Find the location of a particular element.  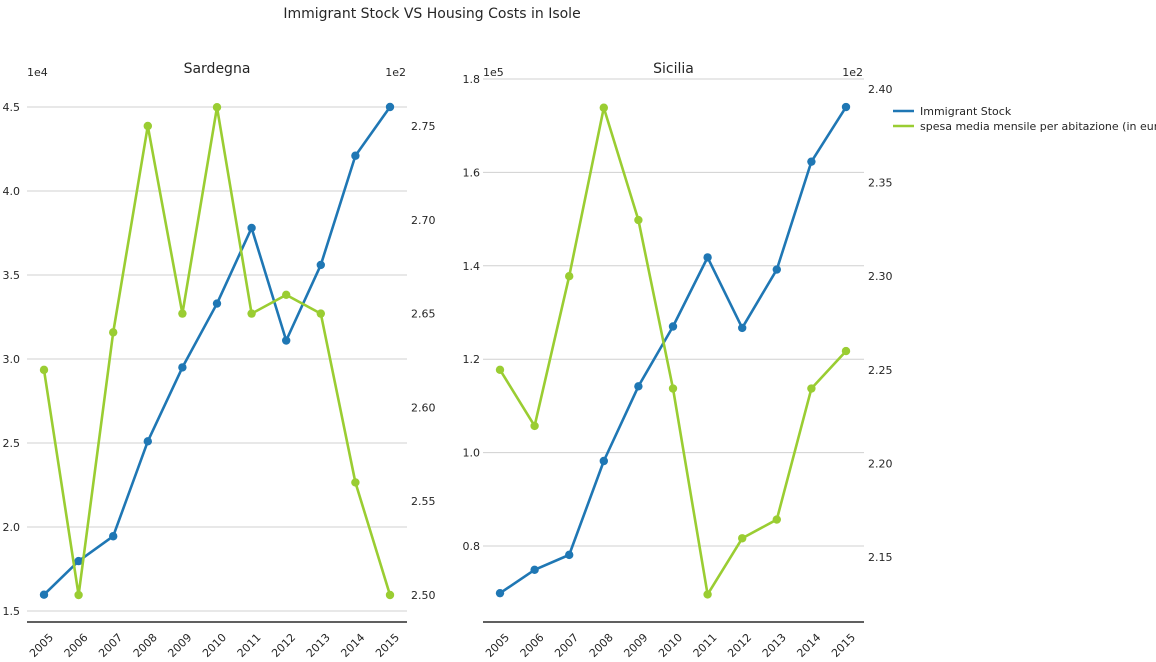

x-tick-label: 2013 is located at coordinates (774, 644).